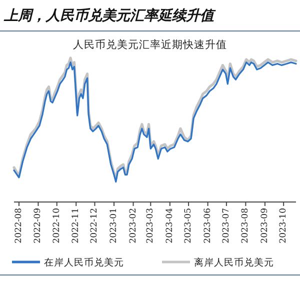 Image resolution: width=300 pixels, height=300 pixels. What do you see at coordinates (76, 226) in the screenshot?
I see `x-tick-label: 2022-11` at bounding box center [76, 226].